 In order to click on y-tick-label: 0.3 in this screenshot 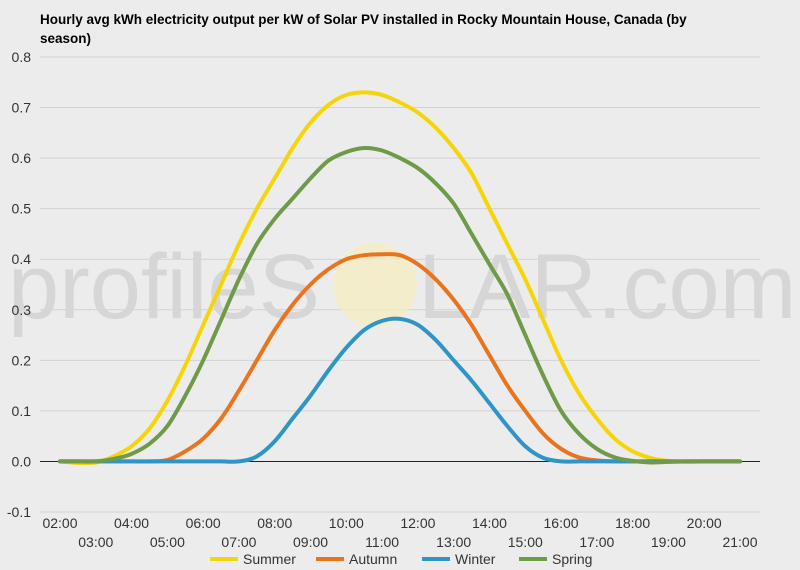, I will do `click(22, 310)`.